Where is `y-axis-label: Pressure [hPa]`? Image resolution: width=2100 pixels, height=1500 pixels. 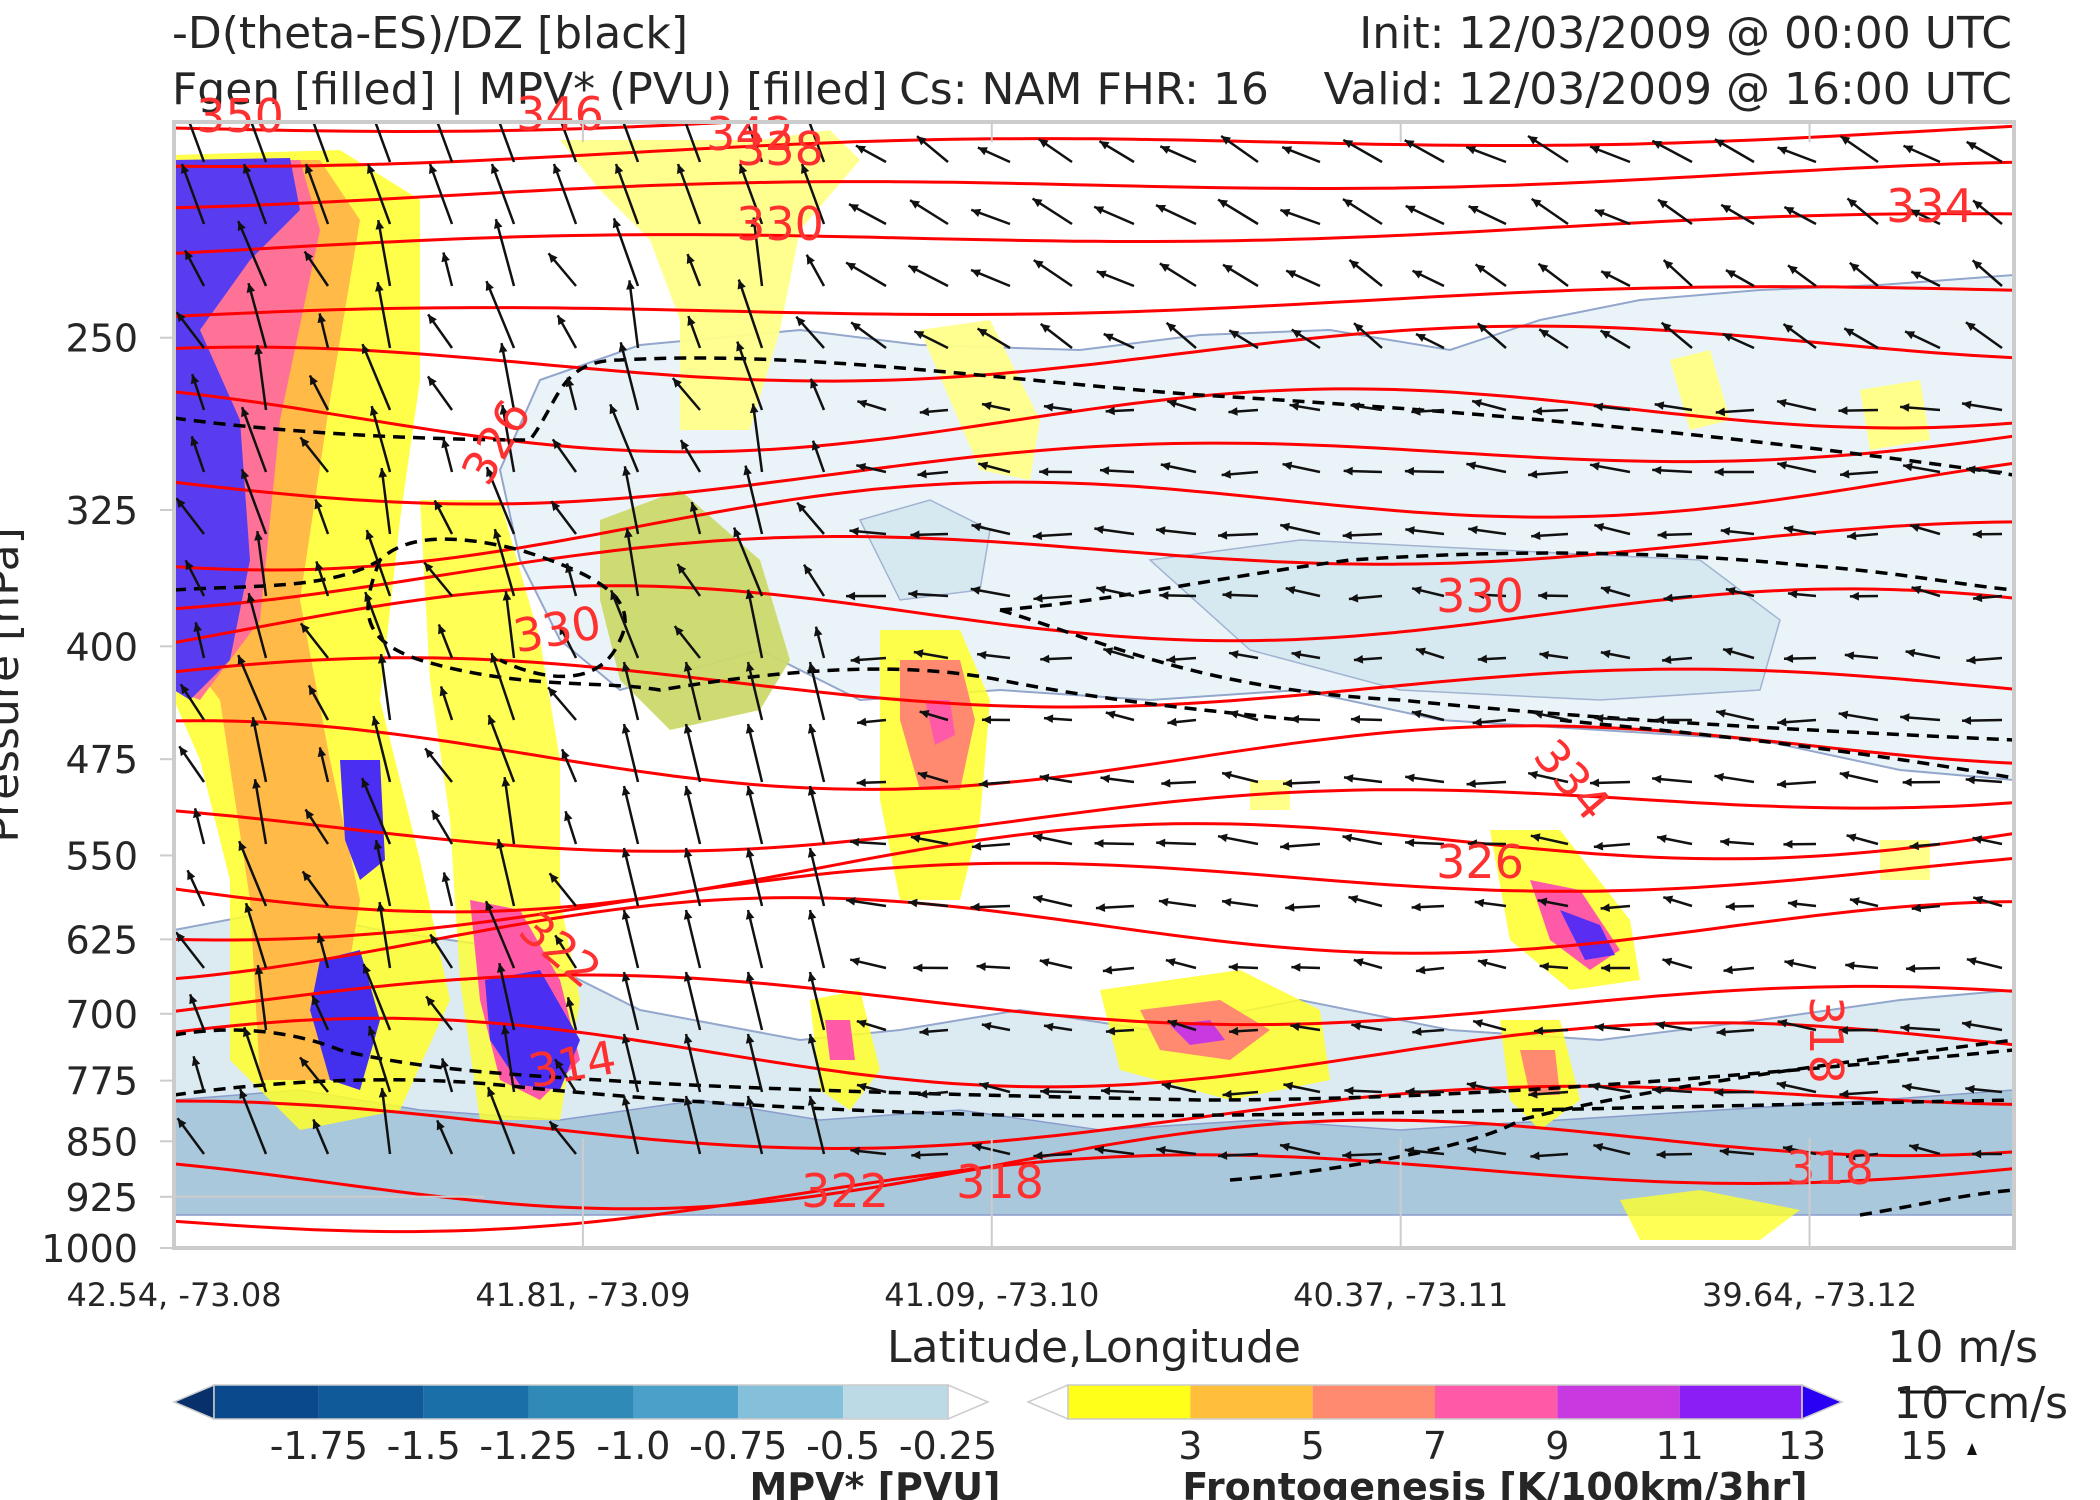 y-axis-label: Pressure [hPa] is located at coordinates (14, 685).